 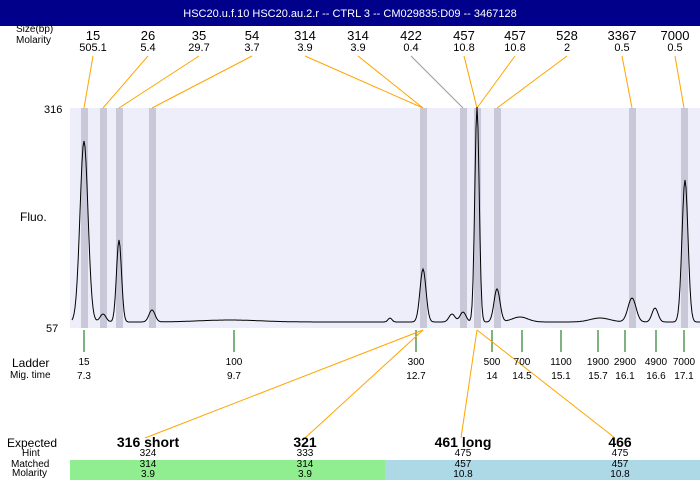 I want to click on ladder-time-label: 15.7, so click(x=598, y=376).